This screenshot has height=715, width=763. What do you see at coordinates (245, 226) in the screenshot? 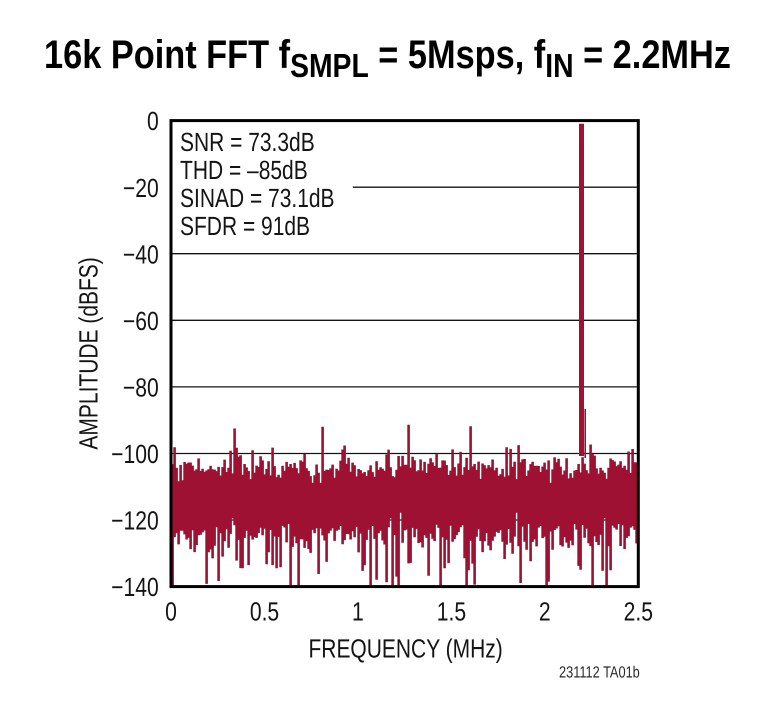
I see `svg-text: SFDR = 91dB` at bounding box center [245, 226].